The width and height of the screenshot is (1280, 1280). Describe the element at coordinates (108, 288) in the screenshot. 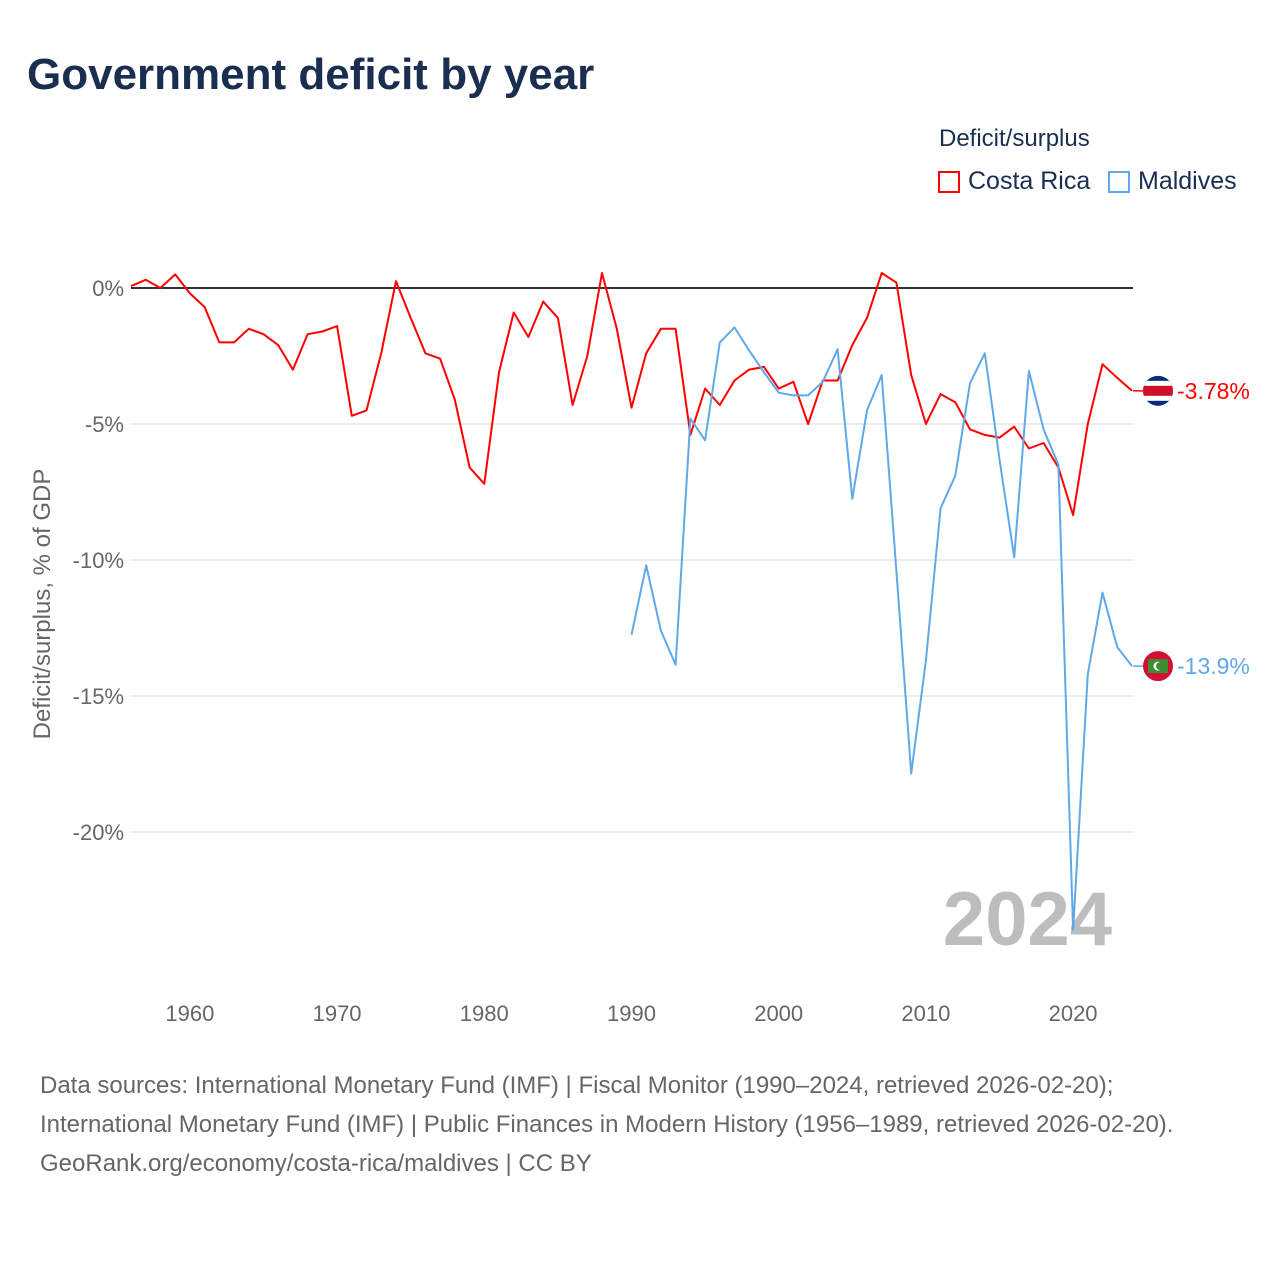

I see `y-tick-label: 0%` at that location.